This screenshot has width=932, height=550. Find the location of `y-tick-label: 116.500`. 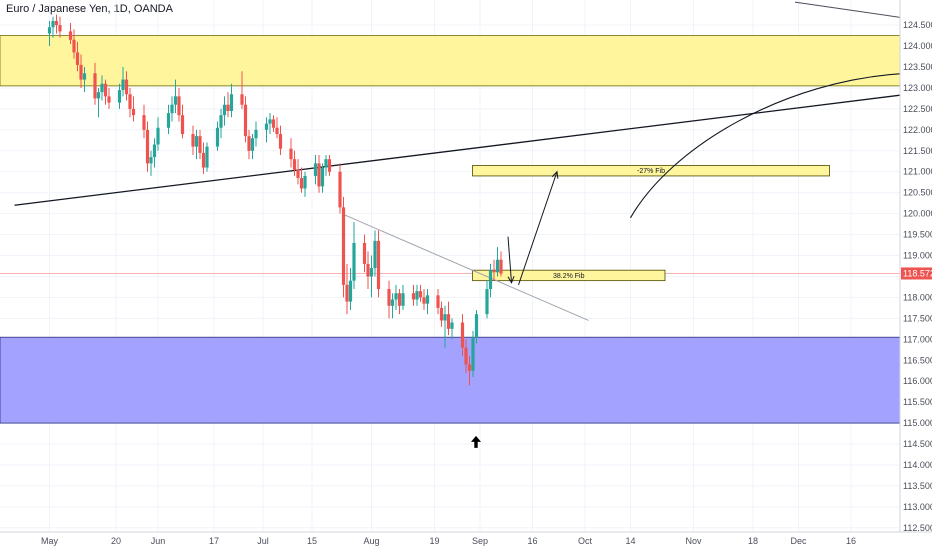

y-tick-label: 116.500 is located at coordinates (917, 360).